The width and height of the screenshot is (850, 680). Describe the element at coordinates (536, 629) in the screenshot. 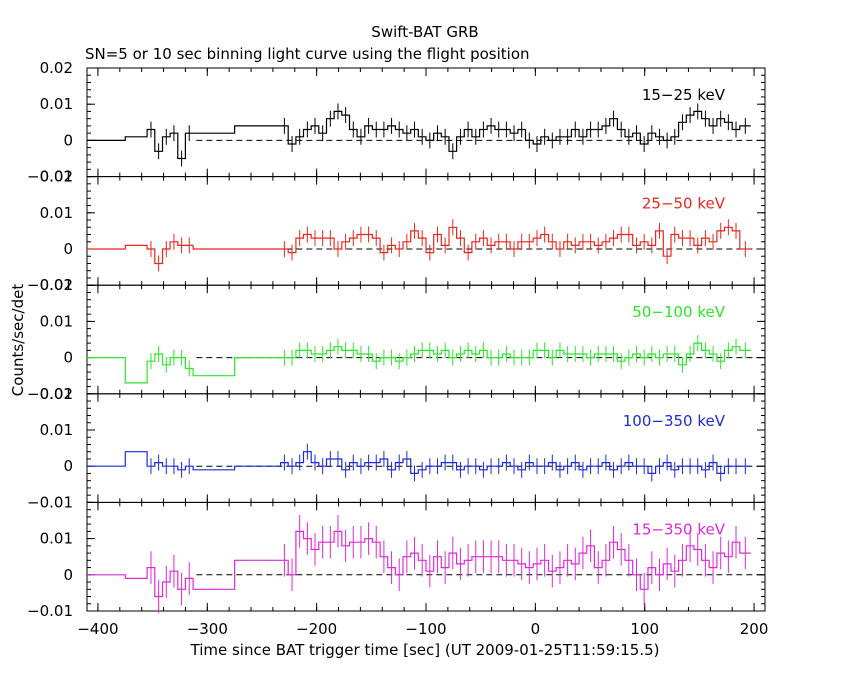

I see `x-tick-label: 0` at that location.